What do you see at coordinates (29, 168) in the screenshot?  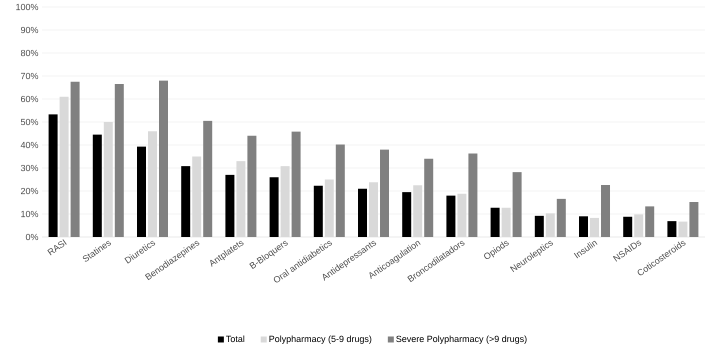 I see `y-tick-label: 30%` at bounding box center [29, 168].